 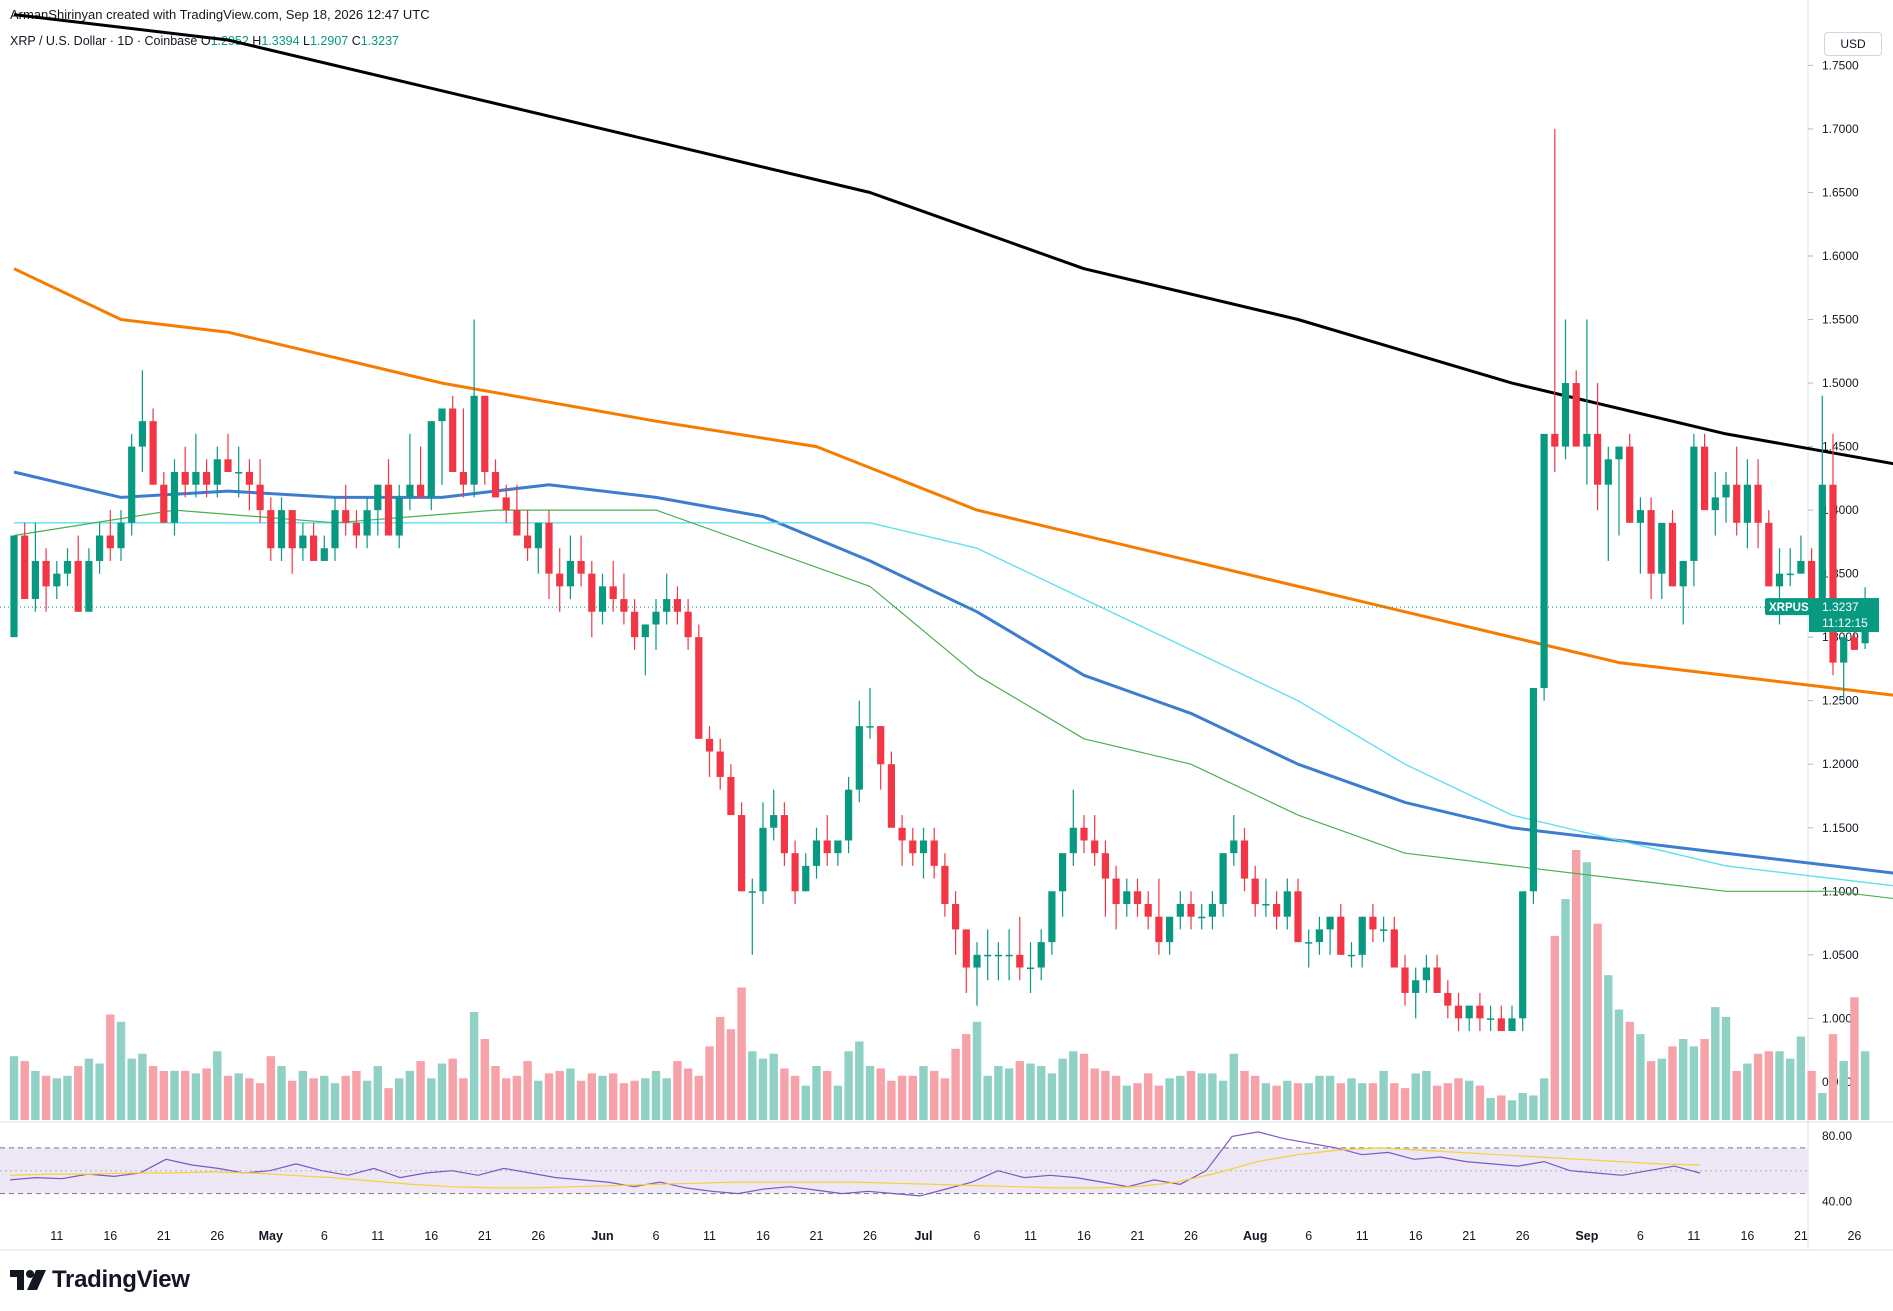 I want to click on x-tick-label: Jun, so click(x=602, y=1236).